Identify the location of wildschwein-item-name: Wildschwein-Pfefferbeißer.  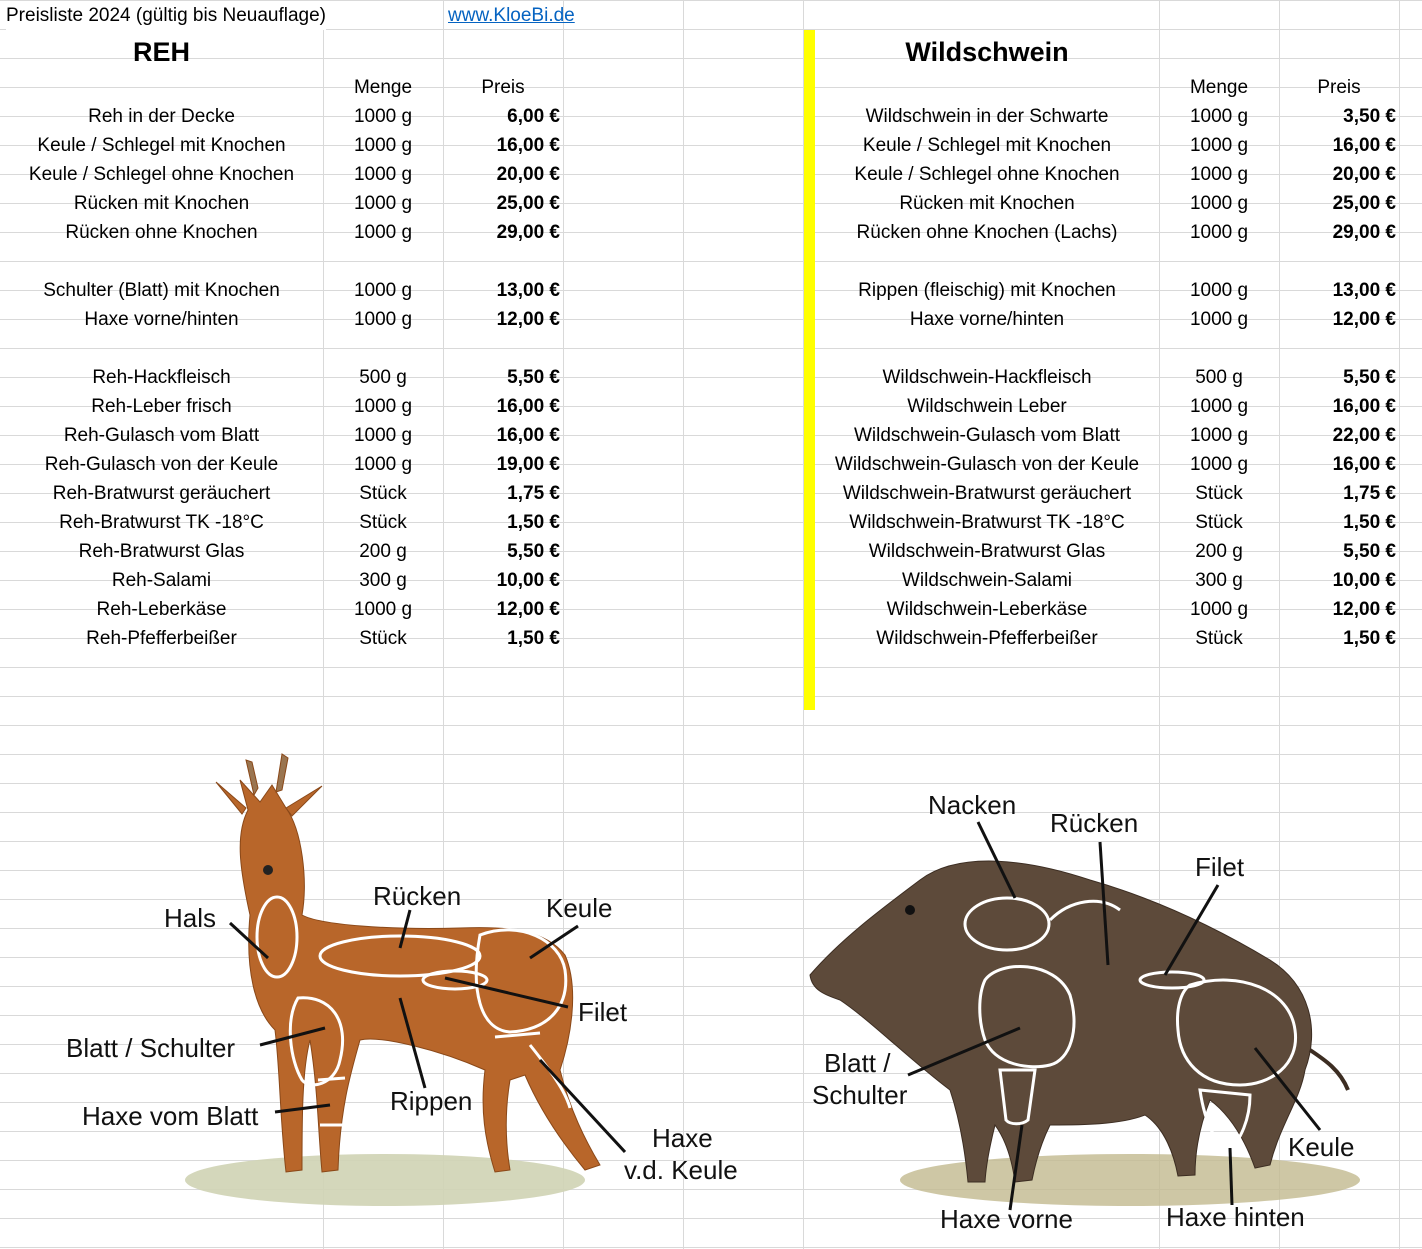
(987, 638).